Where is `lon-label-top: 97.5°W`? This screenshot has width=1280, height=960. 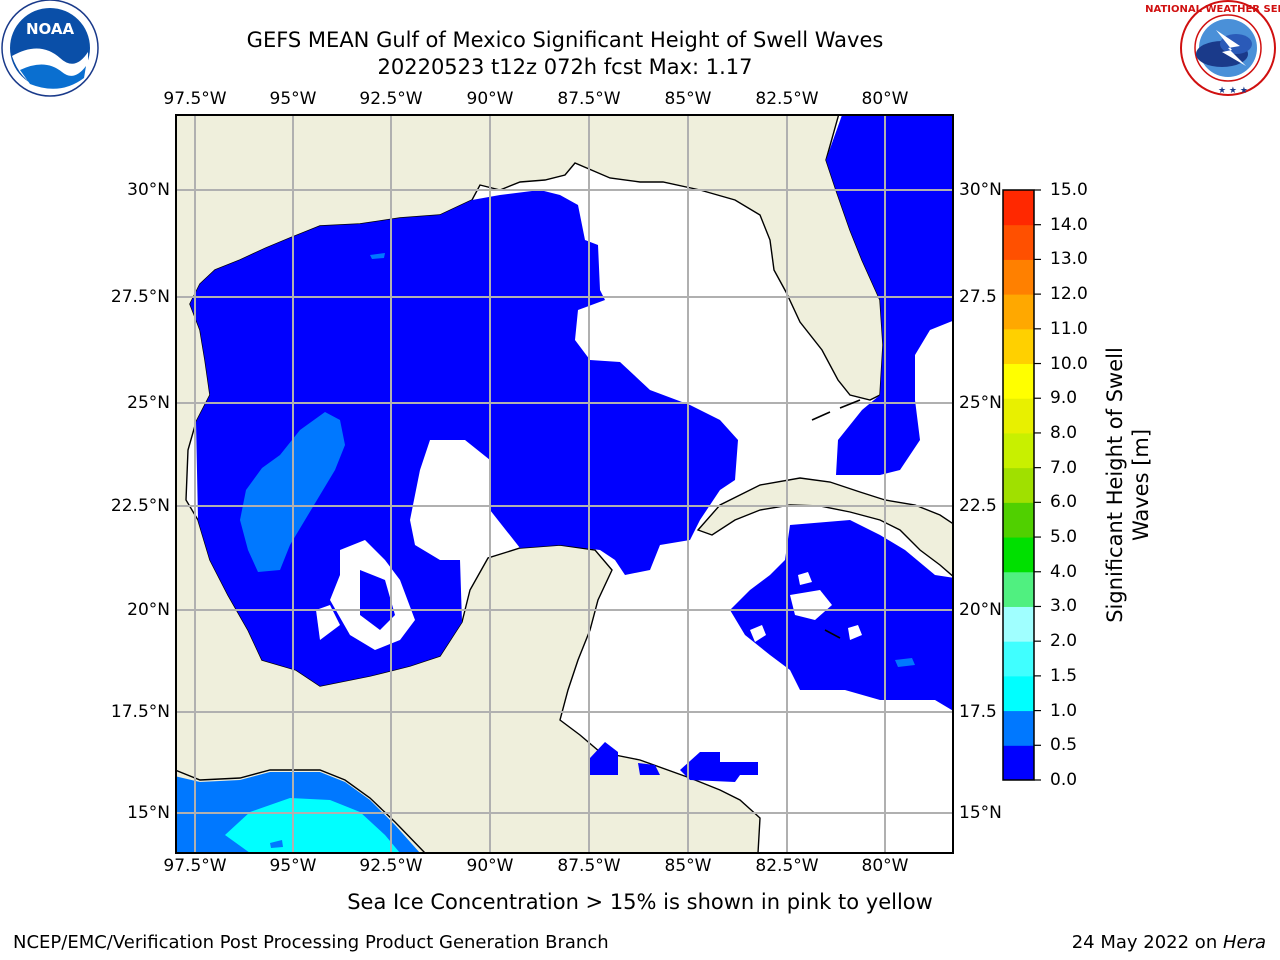
lon-label-top: 97.5°W is located at coordinates (195, 99).